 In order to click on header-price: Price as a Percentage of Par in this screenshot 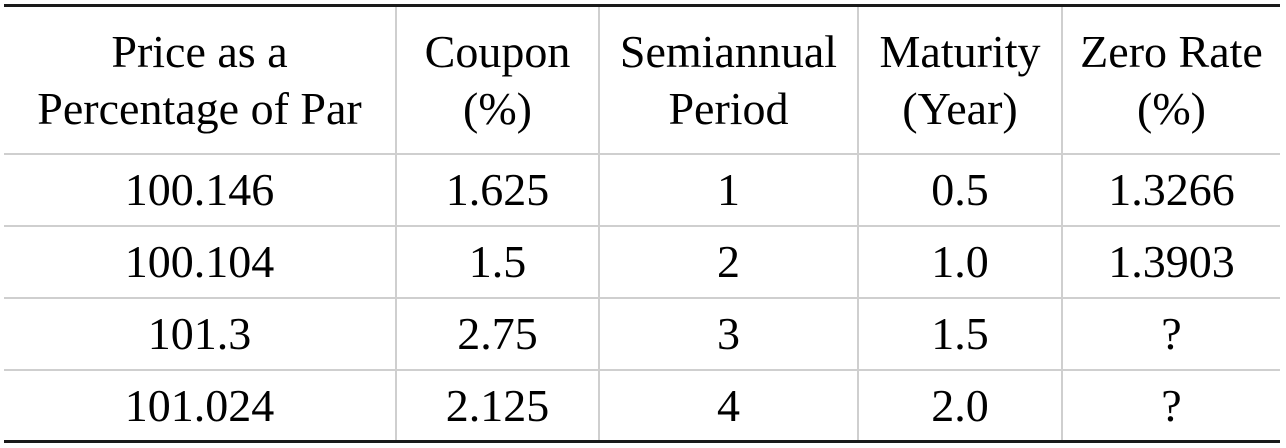, I will do `click(200, 79)`.